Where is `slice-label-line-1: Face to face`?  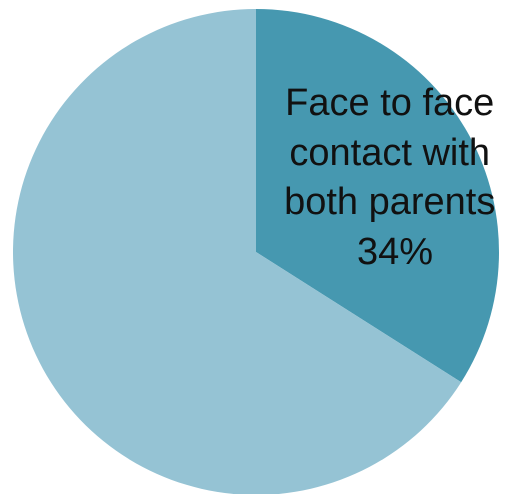
slice-label-line-1: Face to face is located at coordinates (389, 103).